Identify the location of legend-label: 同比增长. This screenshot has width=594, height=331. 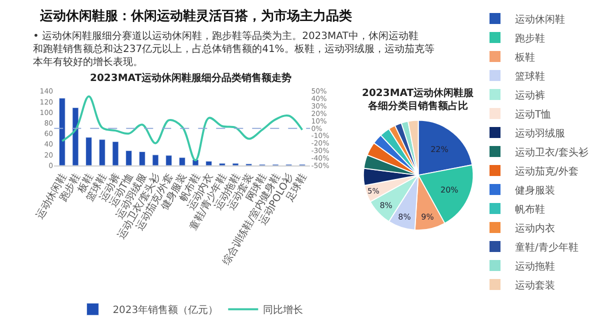
(283, 310).